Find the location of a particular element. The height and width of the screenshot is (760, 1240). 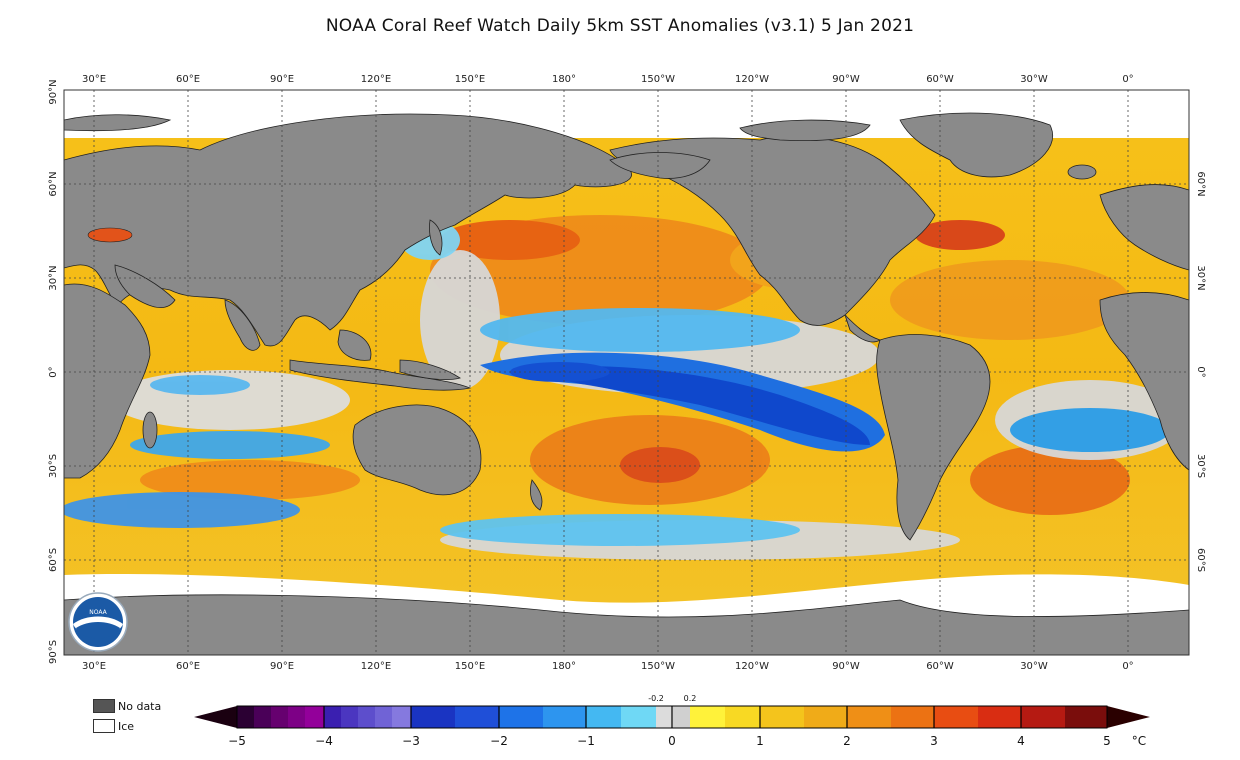

lon-label-bottom: 90°W is located at coordinates (846, 666).